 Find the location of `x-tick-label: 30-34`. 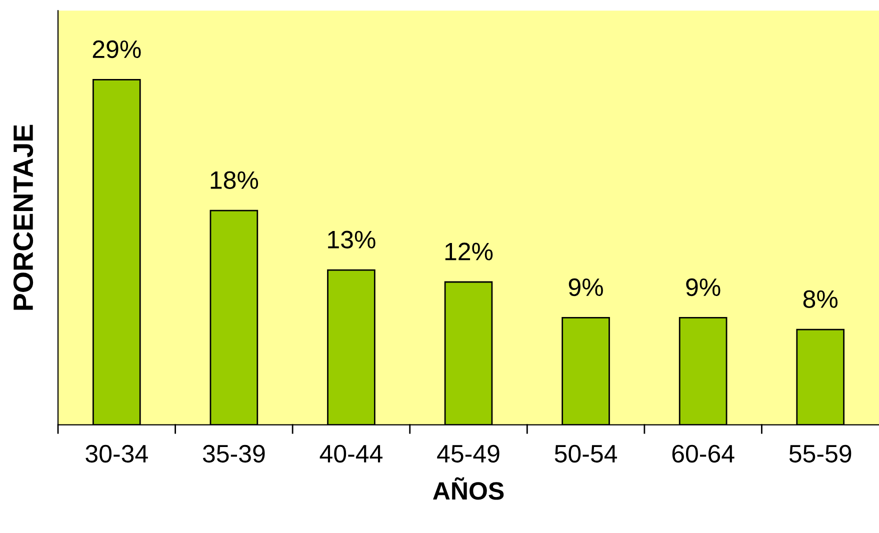

x-tick-label: 30-34 is located at coordinates (117, 453).